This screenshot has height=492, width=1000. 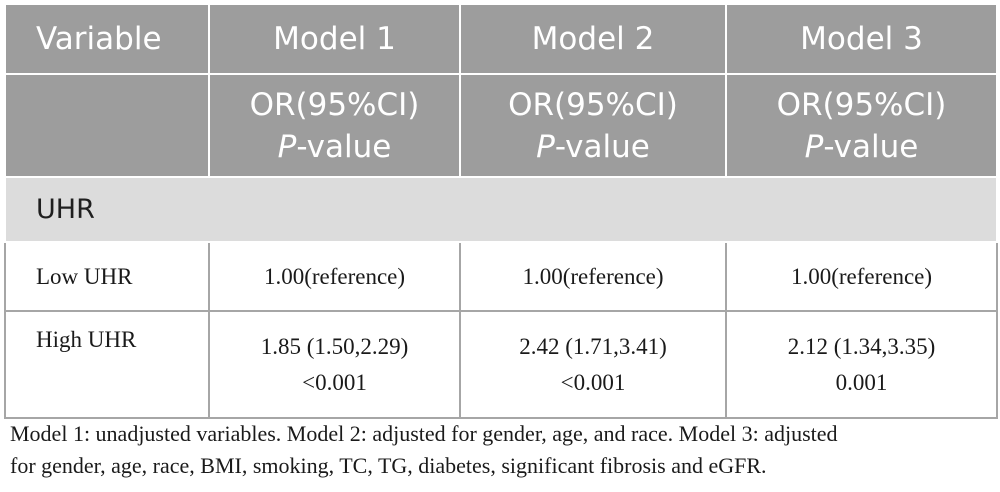 I want to click on p-value: 0.001, so click(x=861, y=382).